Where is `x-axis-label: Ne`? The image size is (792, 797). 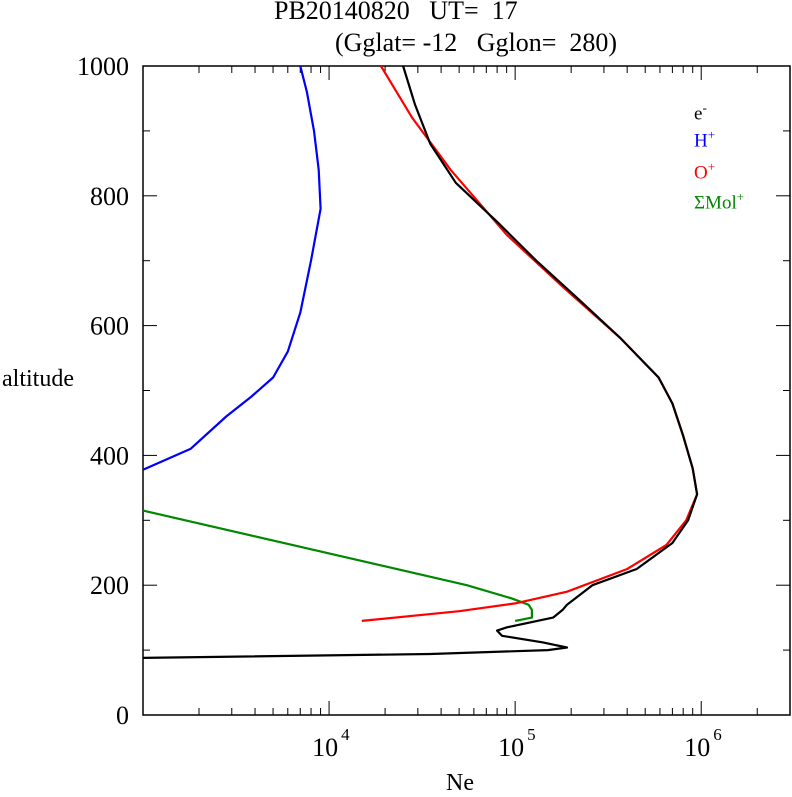
x-axis-label: Ne is located at coordinates (460, 783).